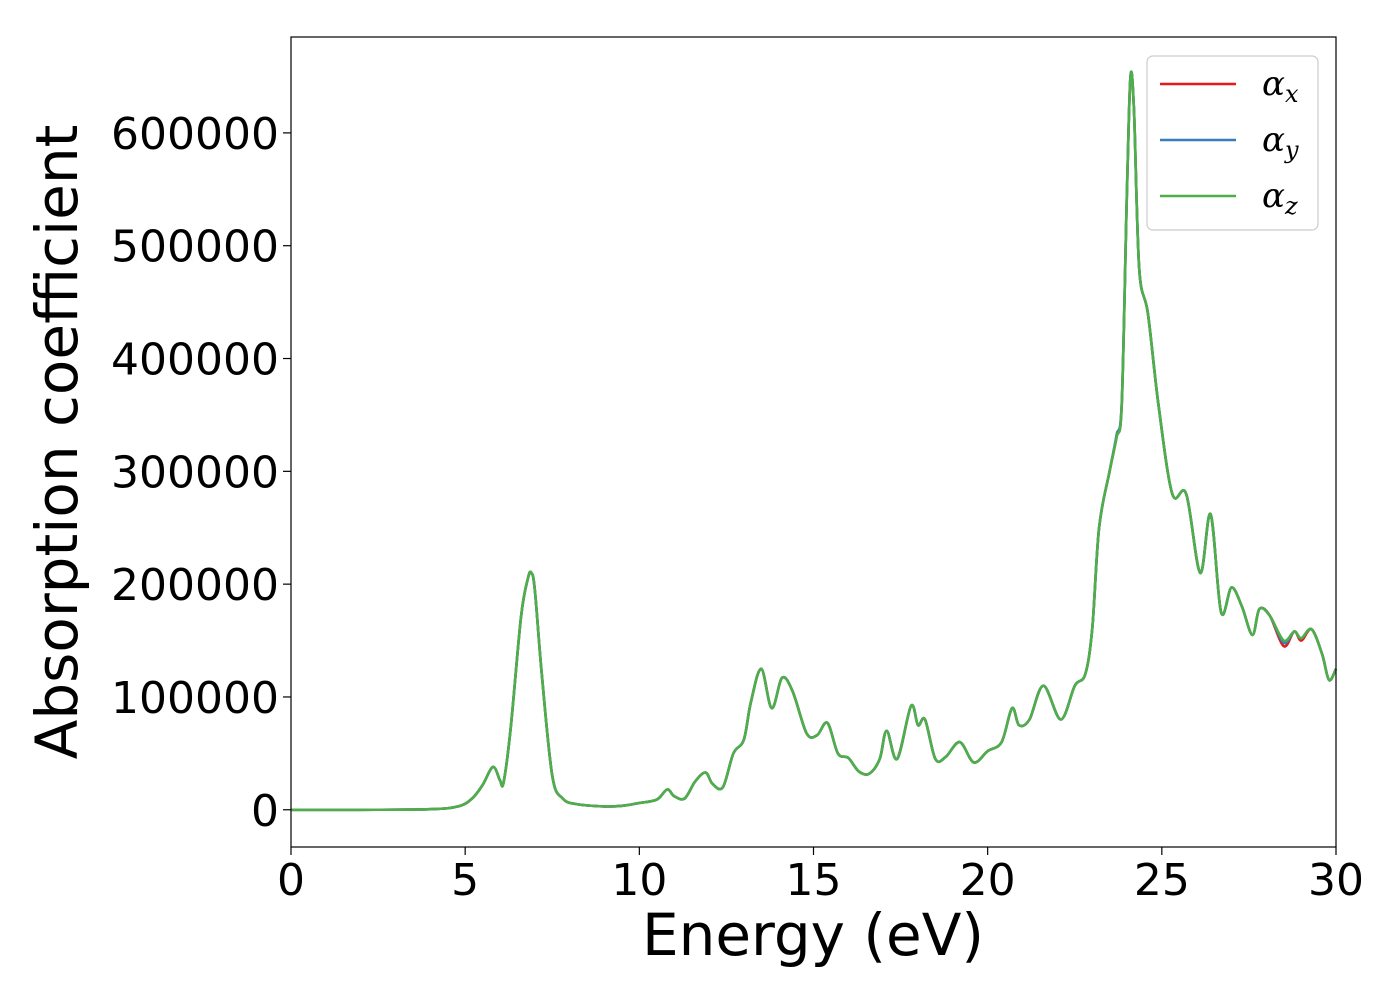 This screenshot has height=1000, width=1400. Describe the element at coordinates (813, 935) in the screenshot. I see `x-axis-label: Energy (eV)` at that location.